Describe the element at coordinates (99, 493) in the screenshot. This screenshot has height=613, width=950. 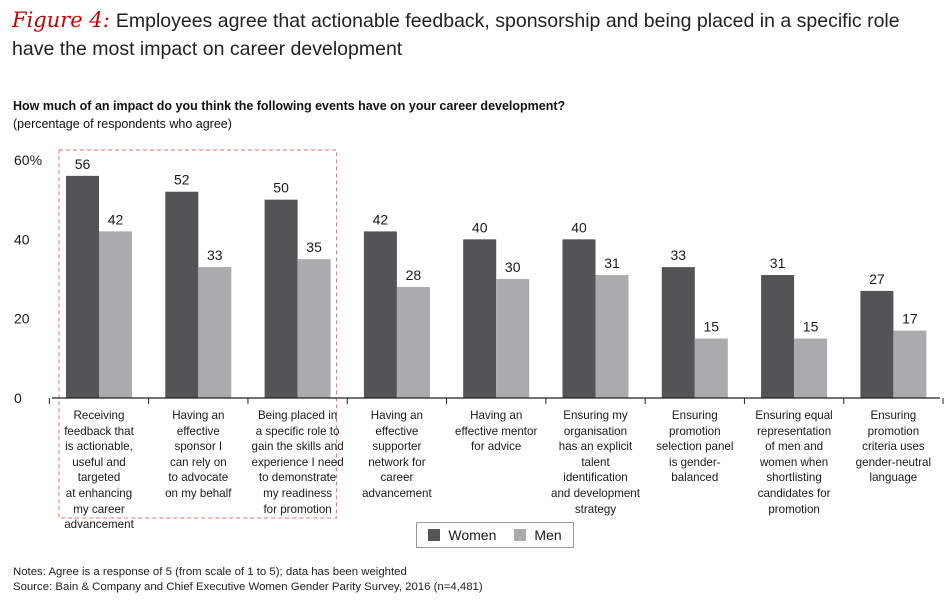
I see `category-label-line: at enhancing` at that location.